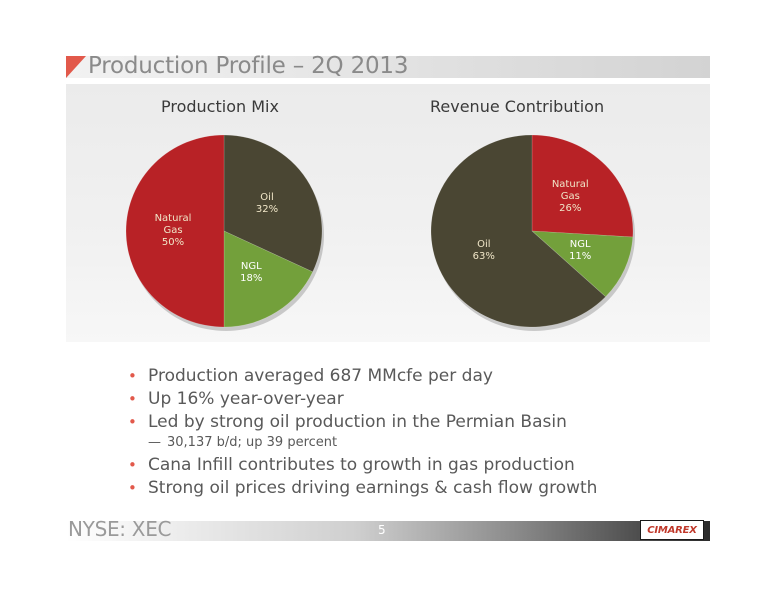 The height and width of the screenshot is (600, 776). Describe the element at coordinates (580, 250) in the screenshot. I see `slice-label-ngl: NGL 11%` at that location.